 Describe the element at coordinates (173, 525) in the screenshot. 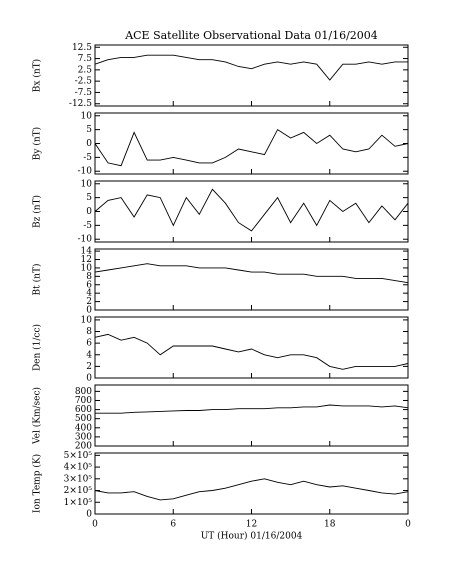

I see `x-tick-label: 6` at that location.